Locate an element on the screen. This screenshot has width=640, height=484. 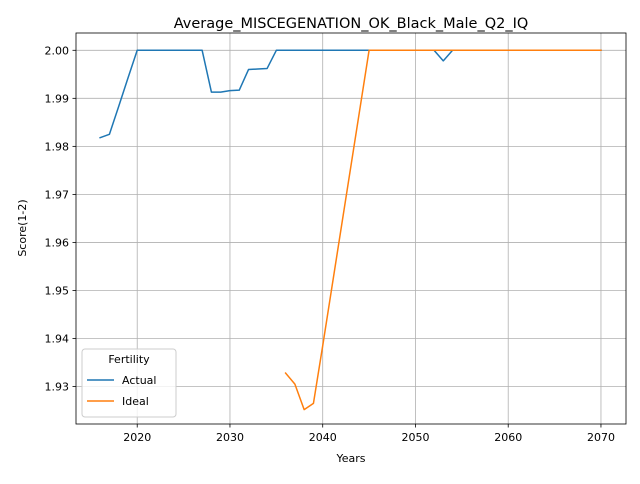
y-tick-label: 1.99 is located at coordinates (57, 98).